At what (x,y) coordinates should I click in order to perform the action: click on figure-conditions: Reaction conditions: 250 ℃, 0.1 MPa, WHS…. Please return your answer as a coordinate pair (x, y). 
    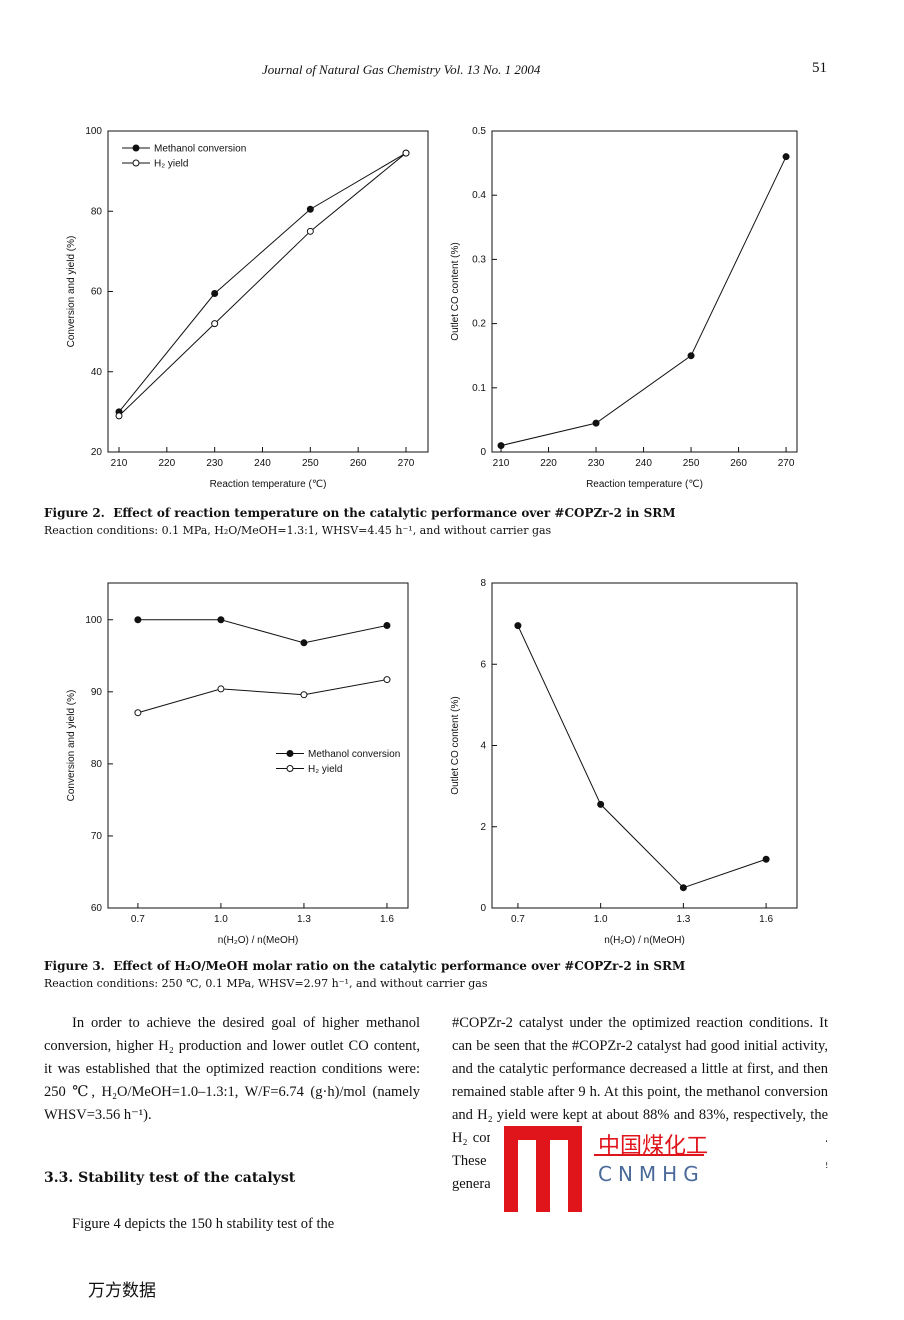
    Looking at the image, I should click on (266, 983).